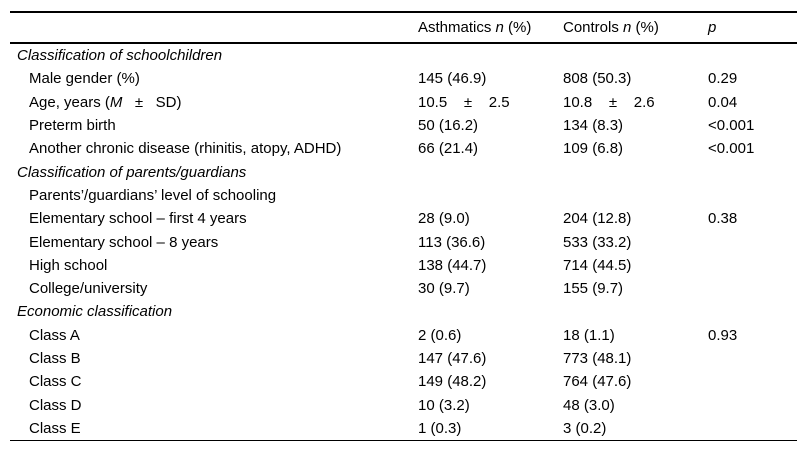  I want to click on cell-controls: 764 (47.6), so click(597, 382).